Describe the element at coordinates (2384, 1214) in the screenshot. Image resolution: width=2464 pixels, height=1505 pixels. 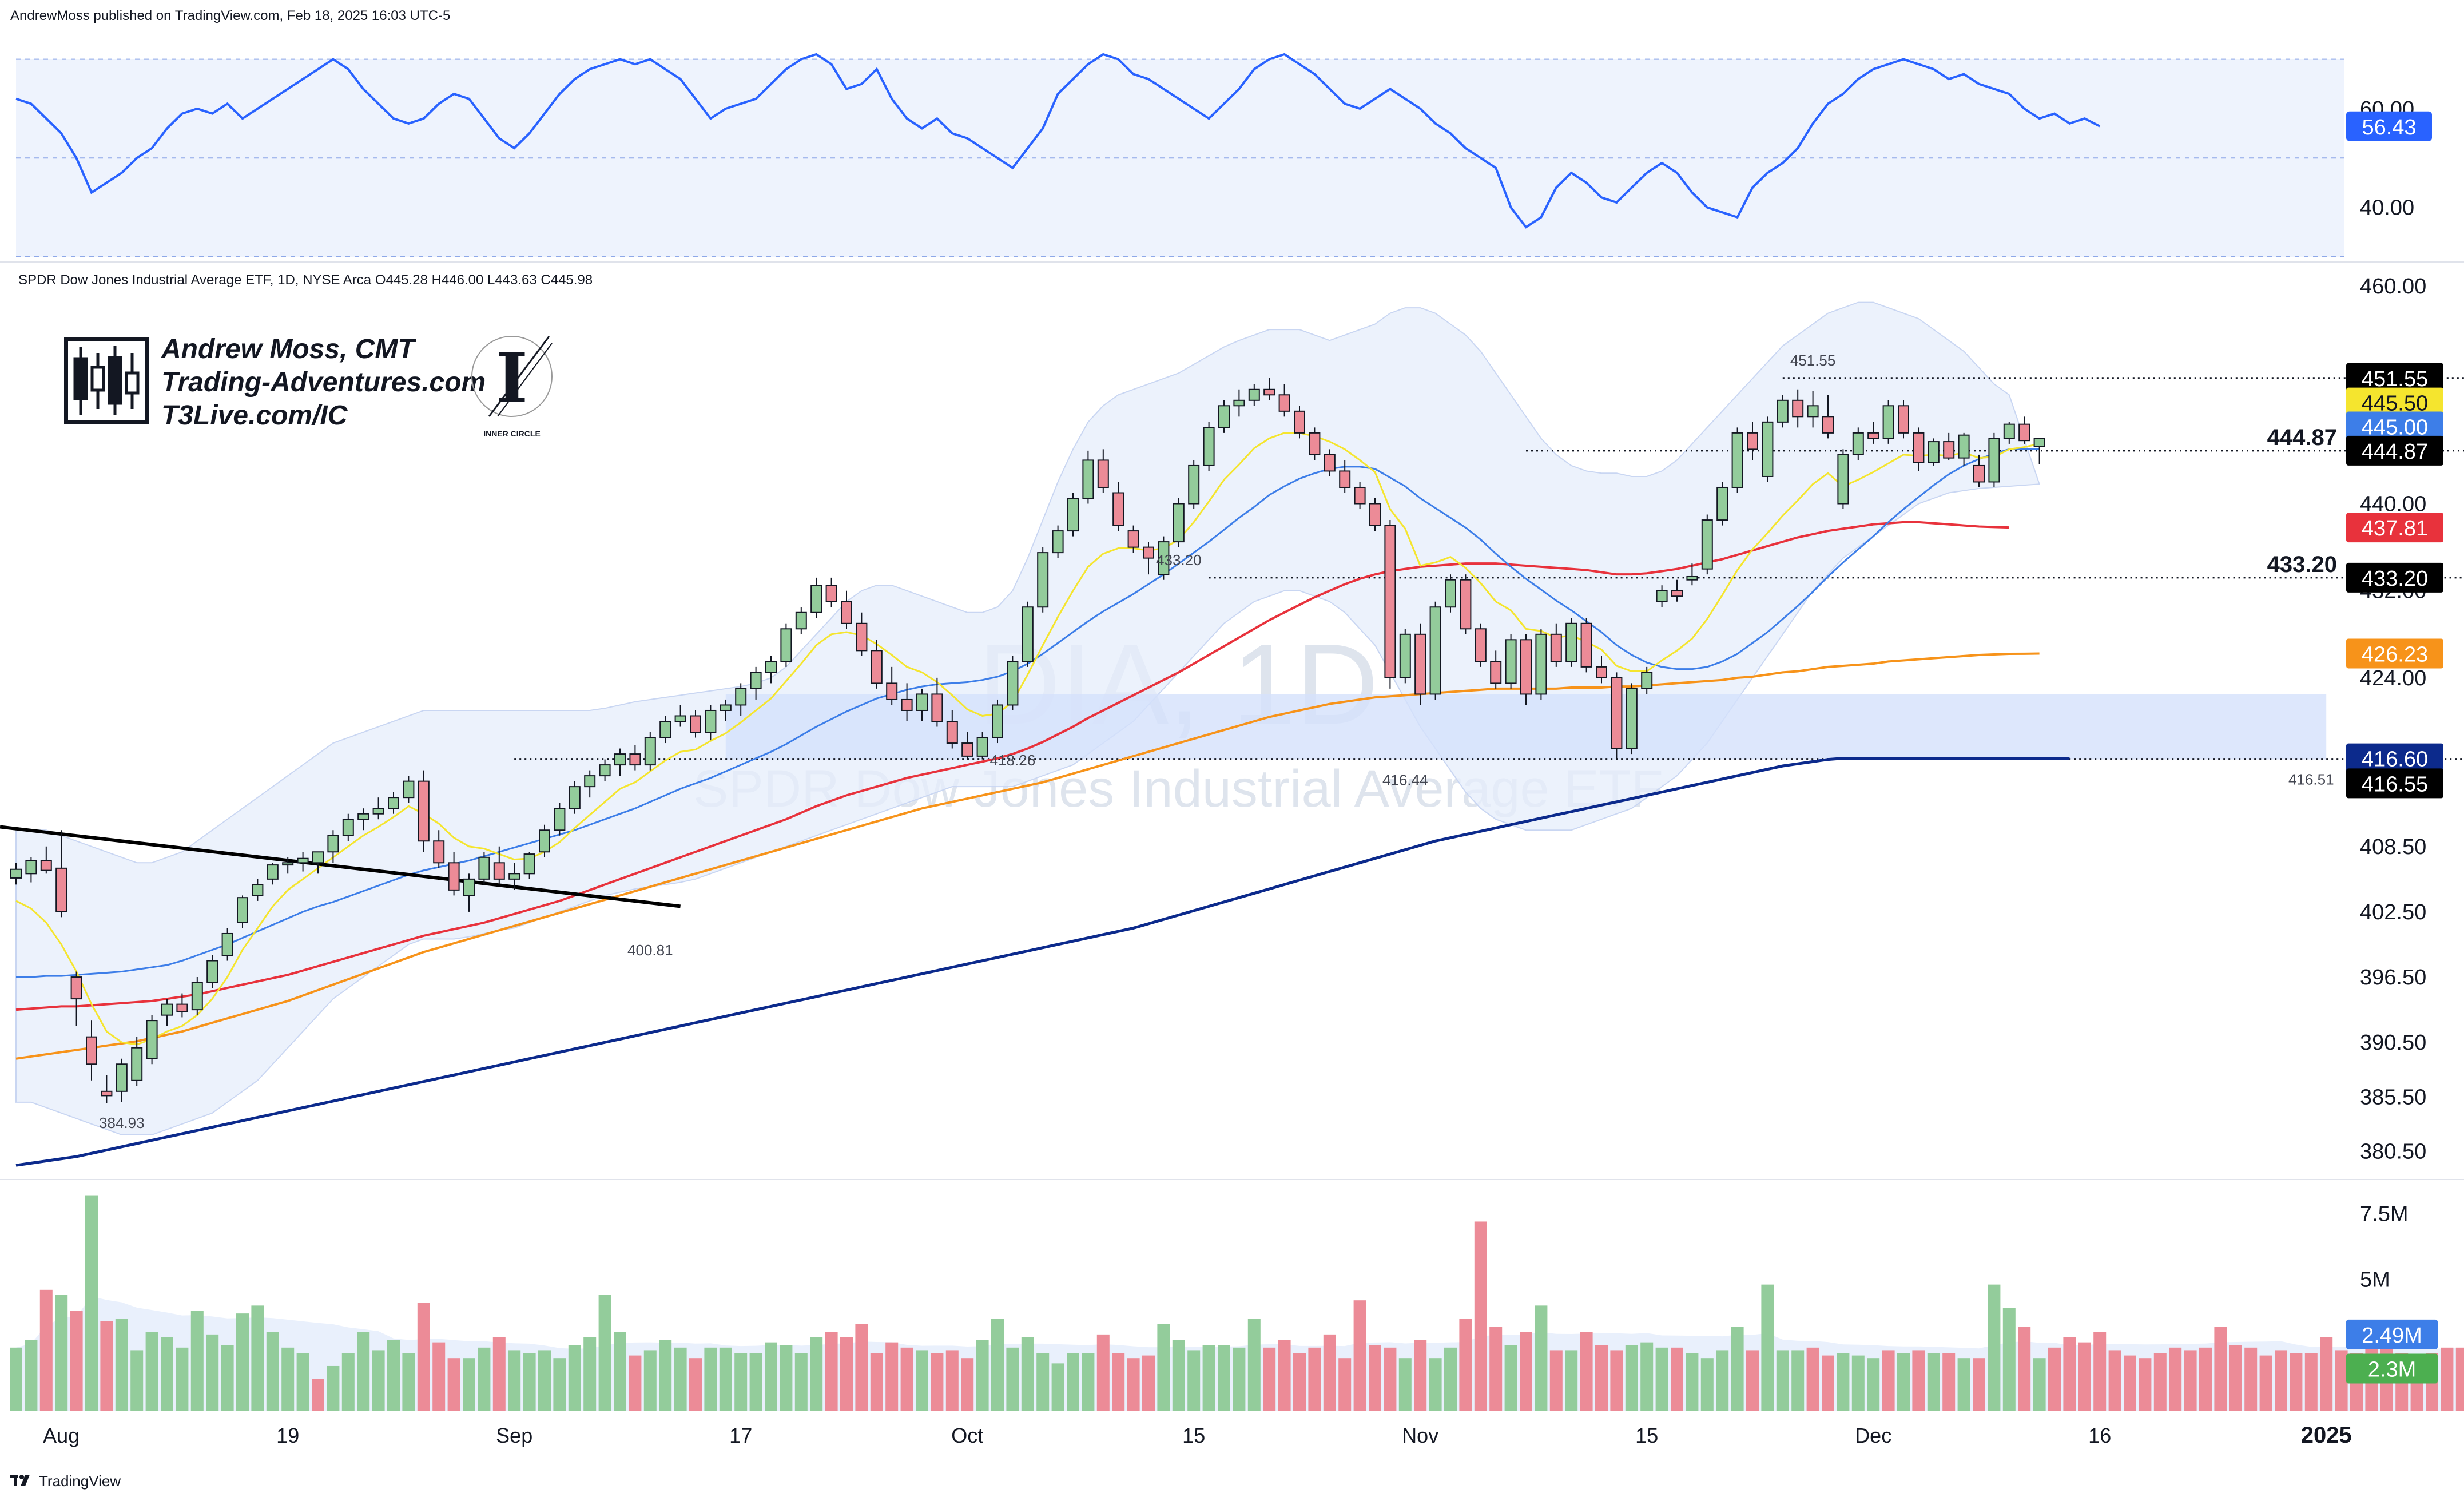
I see `volume-tick-label: 7.5M` at that location.